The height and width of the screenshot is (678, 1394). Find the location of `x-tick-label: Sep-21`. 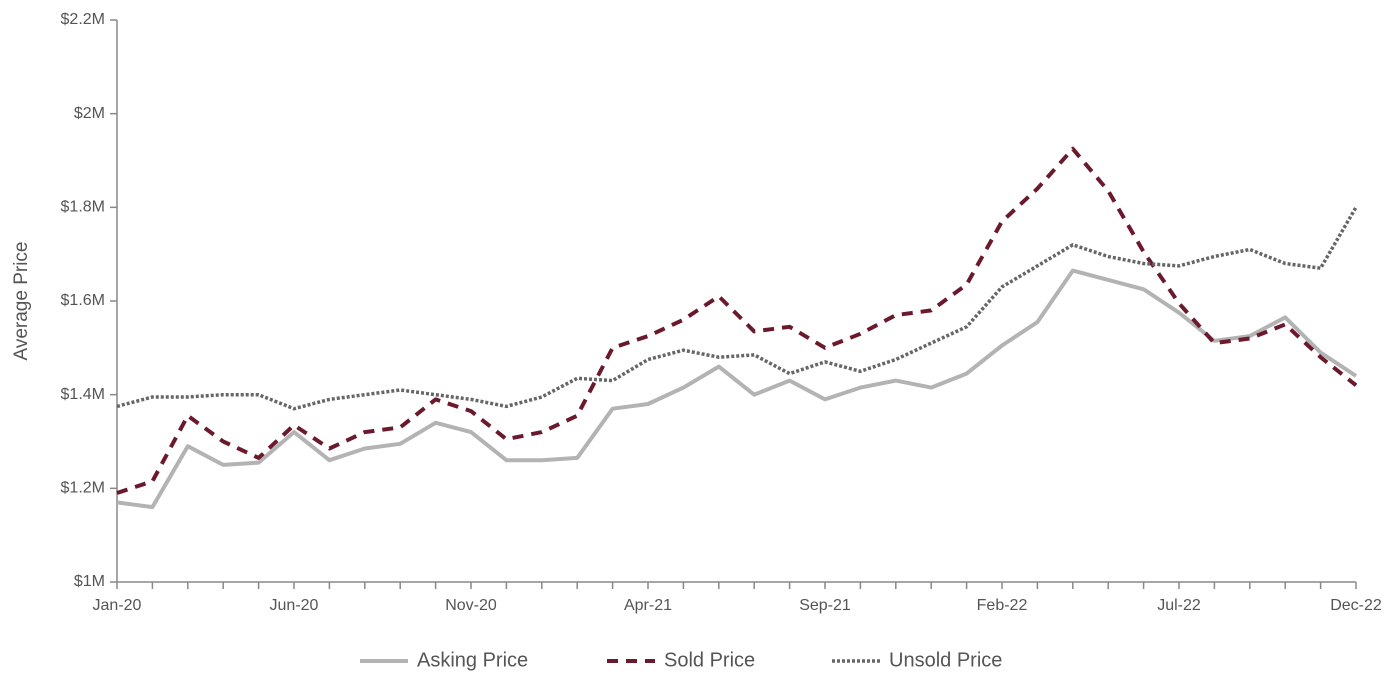

x-tick-label: Sep-21 is located at coordinates (825, 605).